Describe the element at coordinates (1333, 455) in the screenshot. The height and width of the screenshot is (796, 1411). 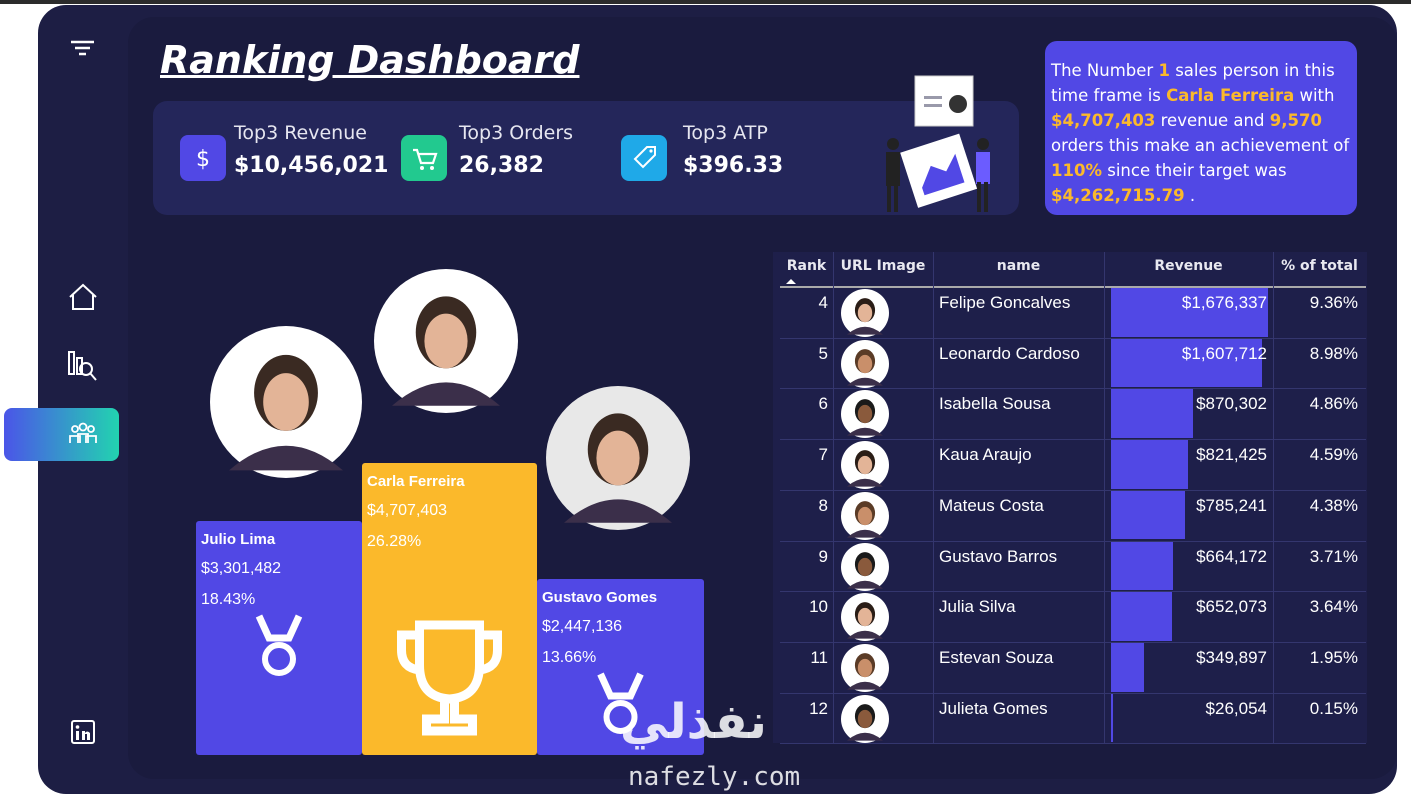
I see `share: 4.59%` at that location.